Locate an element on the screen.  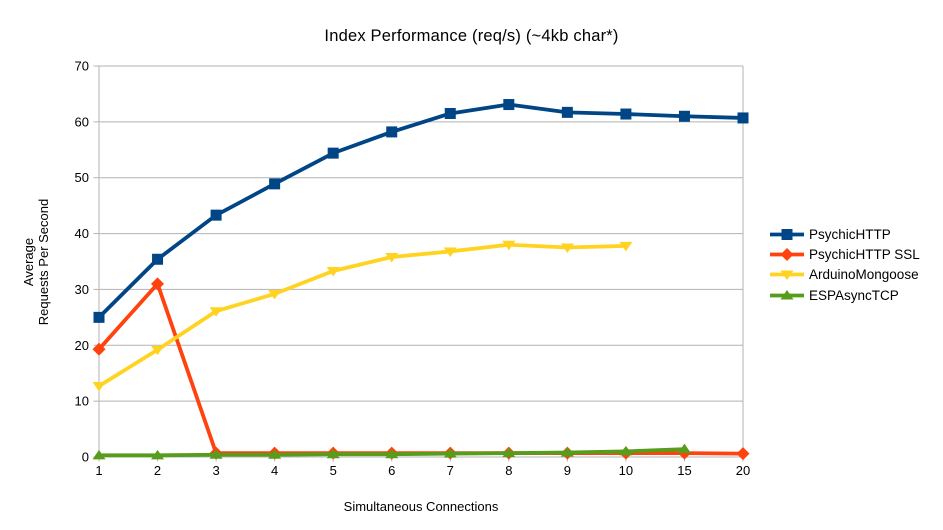
legend-item-PsychicHTTP: PsychicHTTP is located at coordinates (845, 234).